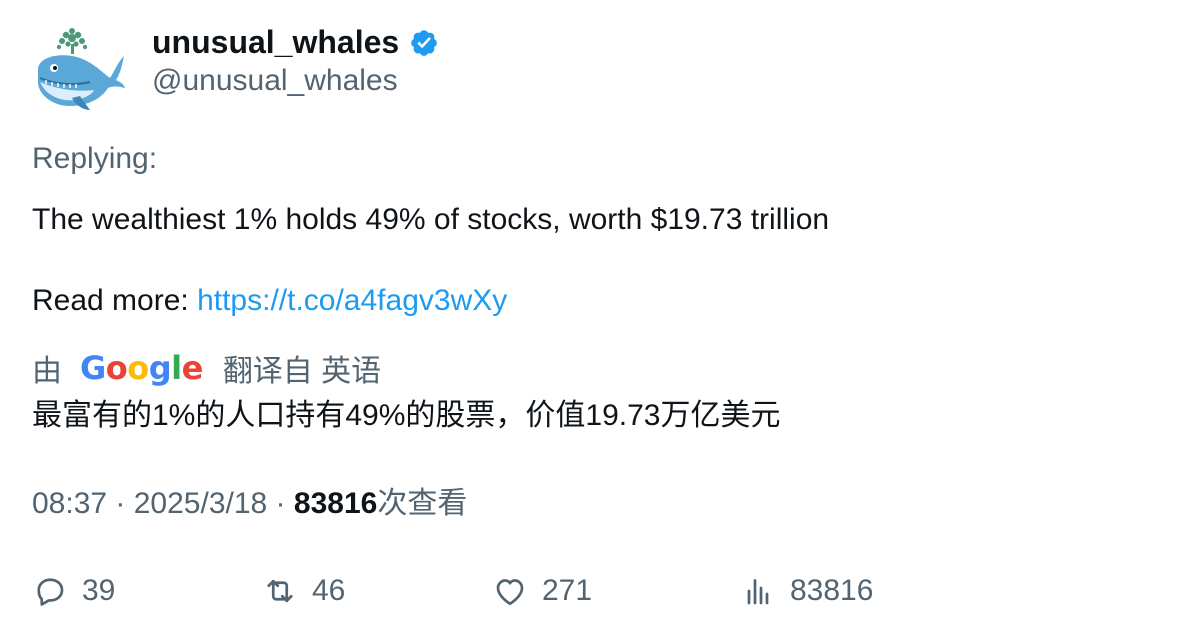  I want to click on reply-count: 39, so click(99, 590).